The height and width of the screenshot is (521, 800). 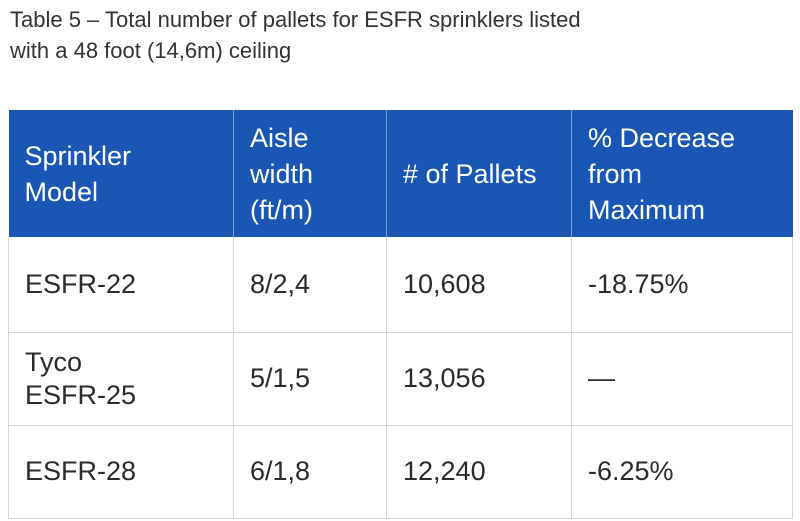 What do you see at coordinates (479, 472) in the screenshot?
I see `cell-pallets: 12,240` at bounding box center [479, 472].